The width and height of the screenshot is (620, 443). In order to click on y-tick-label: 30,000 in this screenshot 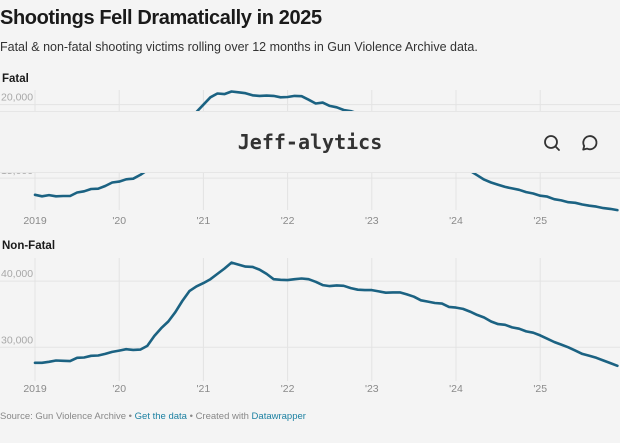, I will do `click(17, 340)`.